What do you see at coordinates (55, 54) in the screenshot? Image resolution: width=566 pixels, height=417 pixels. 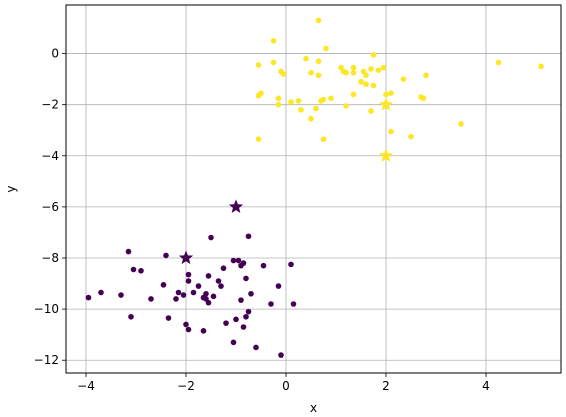 I see `y-tick-label: 0` at bounding box center [55, 54].